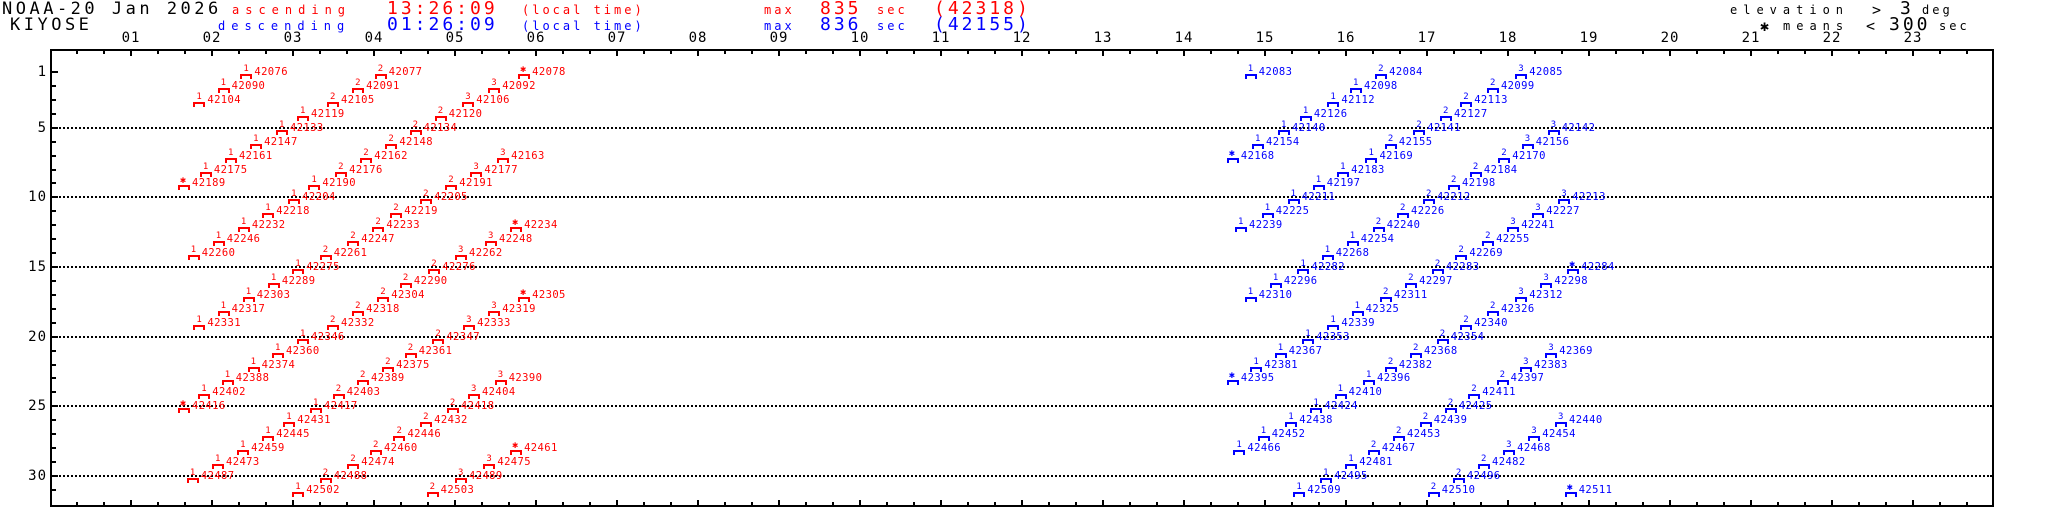 The image size is (2048, 512). Describe the element at coordinates (1451, 489) in the screenshot. I see `pass-marker: 2 42510` at that location.